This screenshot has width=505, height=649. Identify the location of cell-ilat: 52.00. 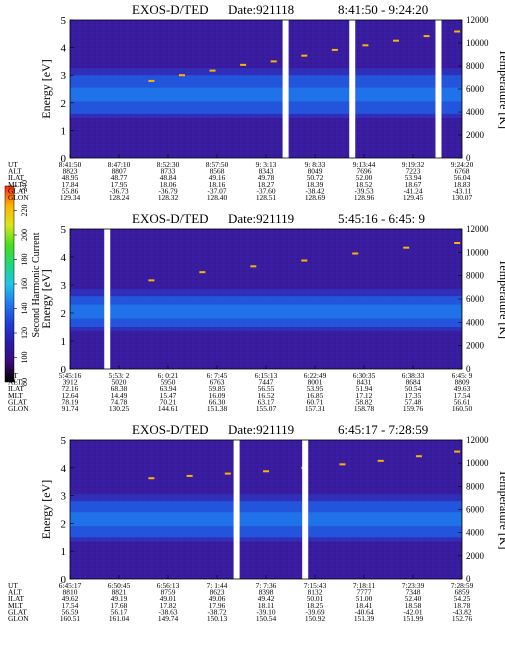
(364, 177).